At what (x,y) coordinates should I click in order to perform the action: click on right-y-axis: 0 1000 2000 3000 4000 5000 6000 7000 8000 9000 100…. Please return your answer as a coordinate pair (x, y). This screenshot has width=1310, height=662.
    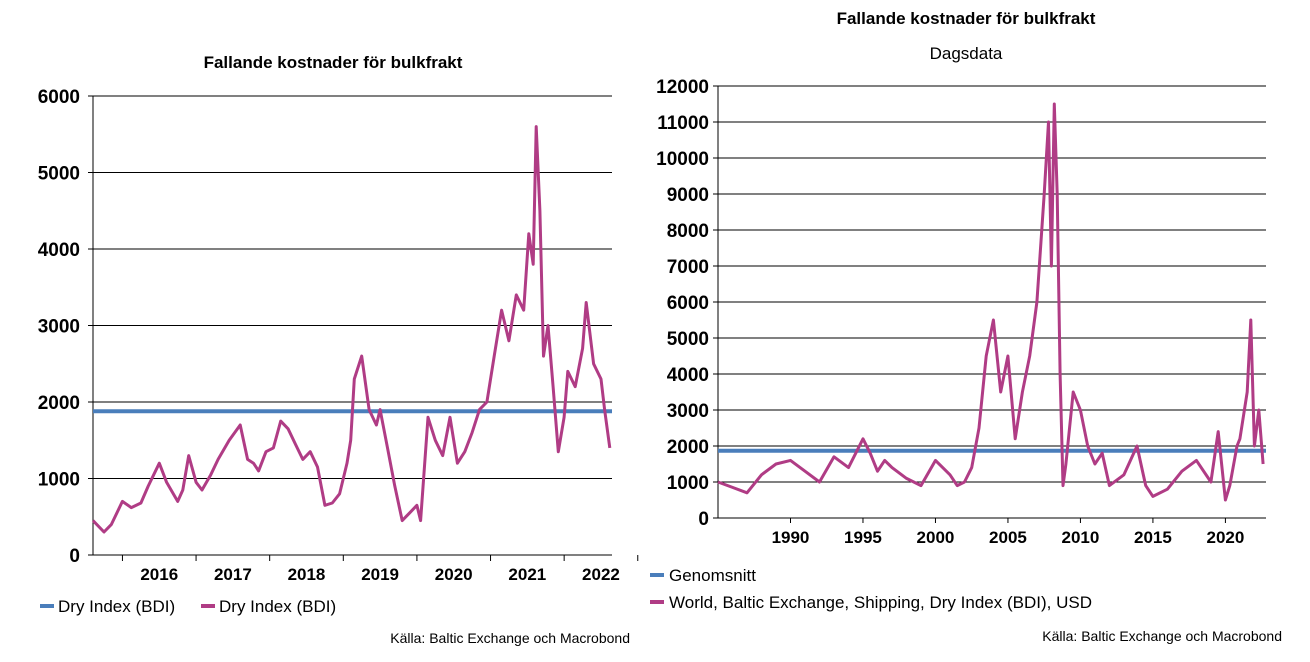
    Looking at the image, I should click on (687, 303).